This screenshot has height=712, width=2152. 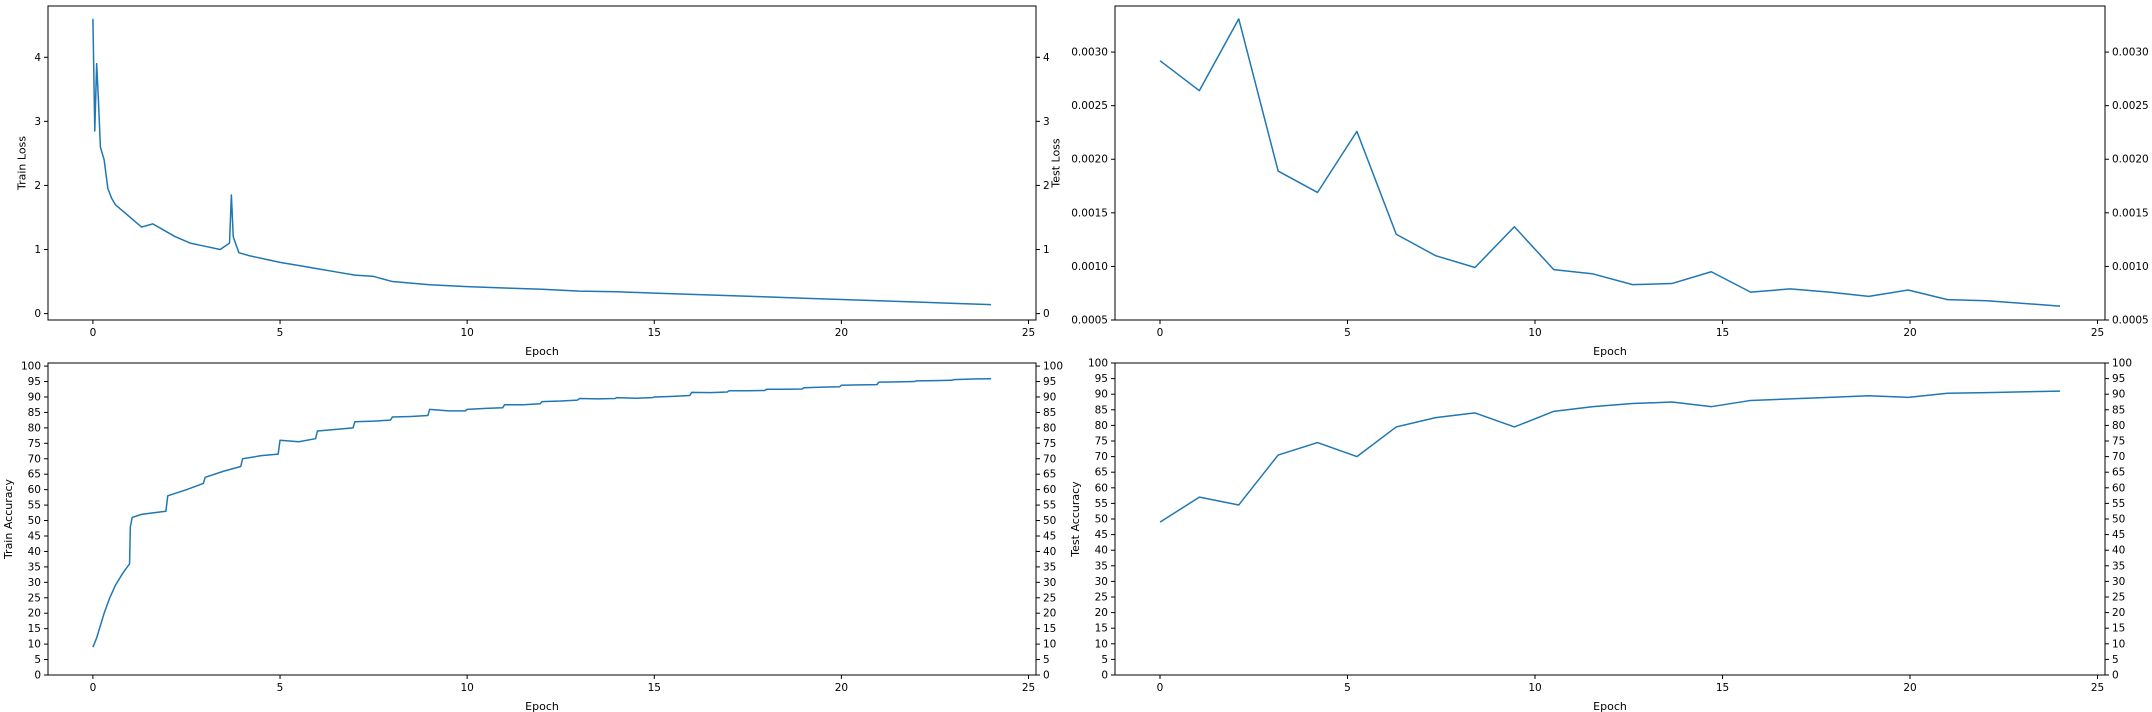 What do you see at coordinates (2130, 53) in the screenshot?
I see `y-tick-label-right: 0.0030` at bounding box center [2130, 53].